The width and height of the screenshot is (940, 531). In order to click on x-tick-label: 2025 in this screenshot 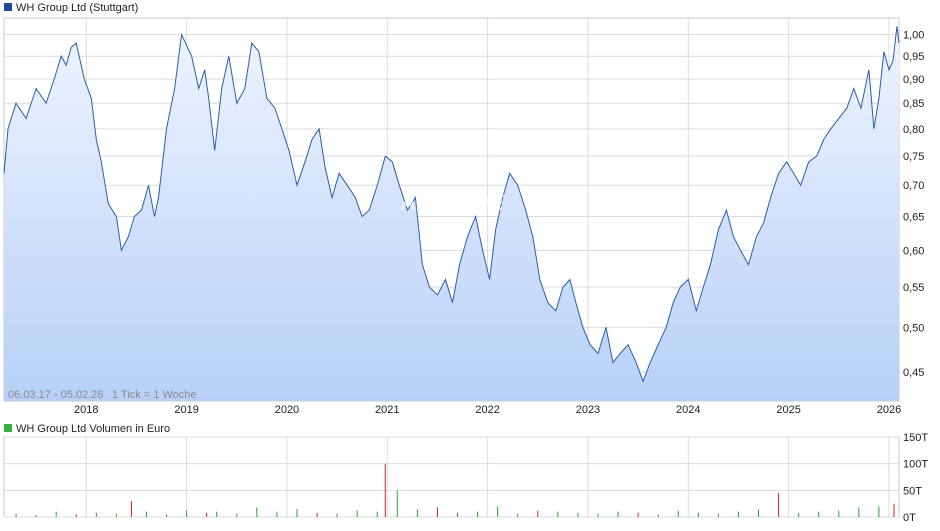, I will do `click(788, 410)`.